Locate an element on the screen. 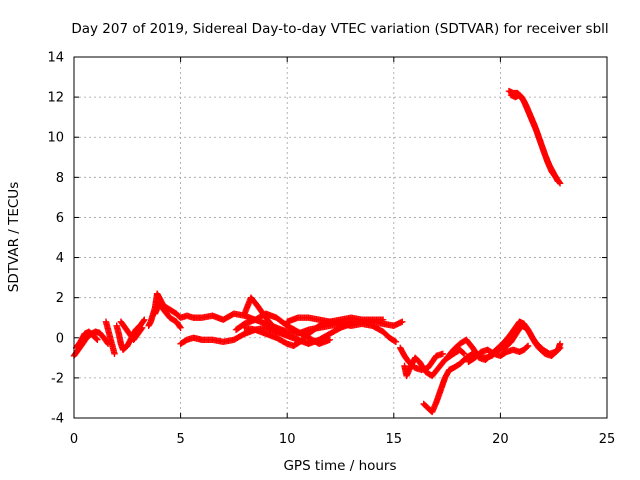 The image size is (640, 480). x-tick-label: 10 is located at coordinates (287, 439).